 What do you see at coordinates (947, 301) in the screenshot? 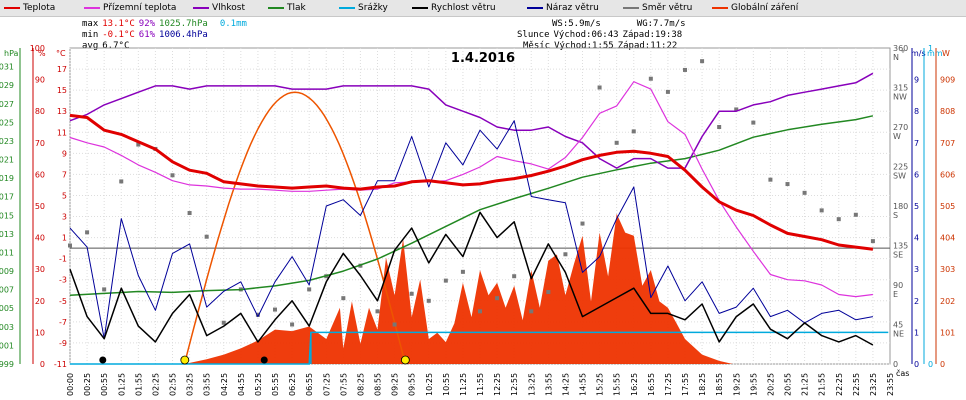
I see `wm2-tick-label: 202` at bounding box center [947, 301].